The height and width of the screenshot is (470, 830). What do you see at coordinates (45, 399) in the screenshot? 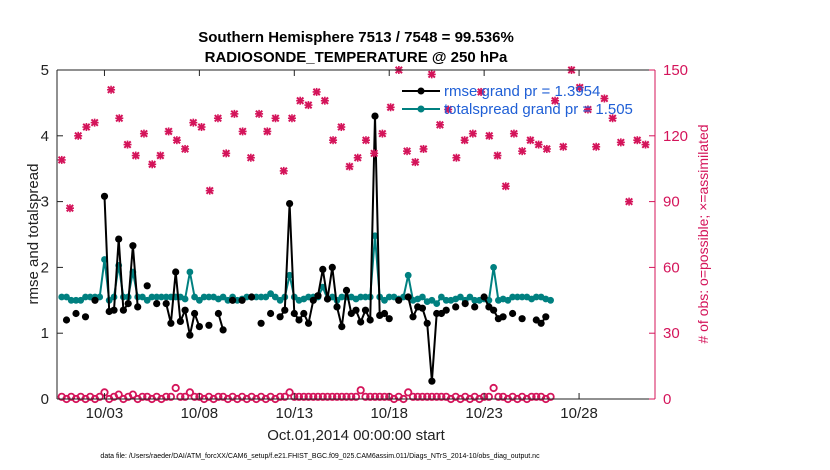
I see `y-tick-label: 0` at bounding box center [45, 399].